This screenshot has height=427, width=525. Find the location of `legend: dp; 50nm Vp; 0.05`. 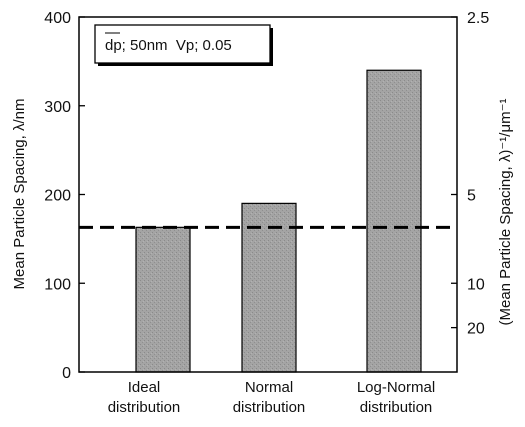

legend: dp; 50nm Vp; 0.05 is located at coordinates (183, 45).